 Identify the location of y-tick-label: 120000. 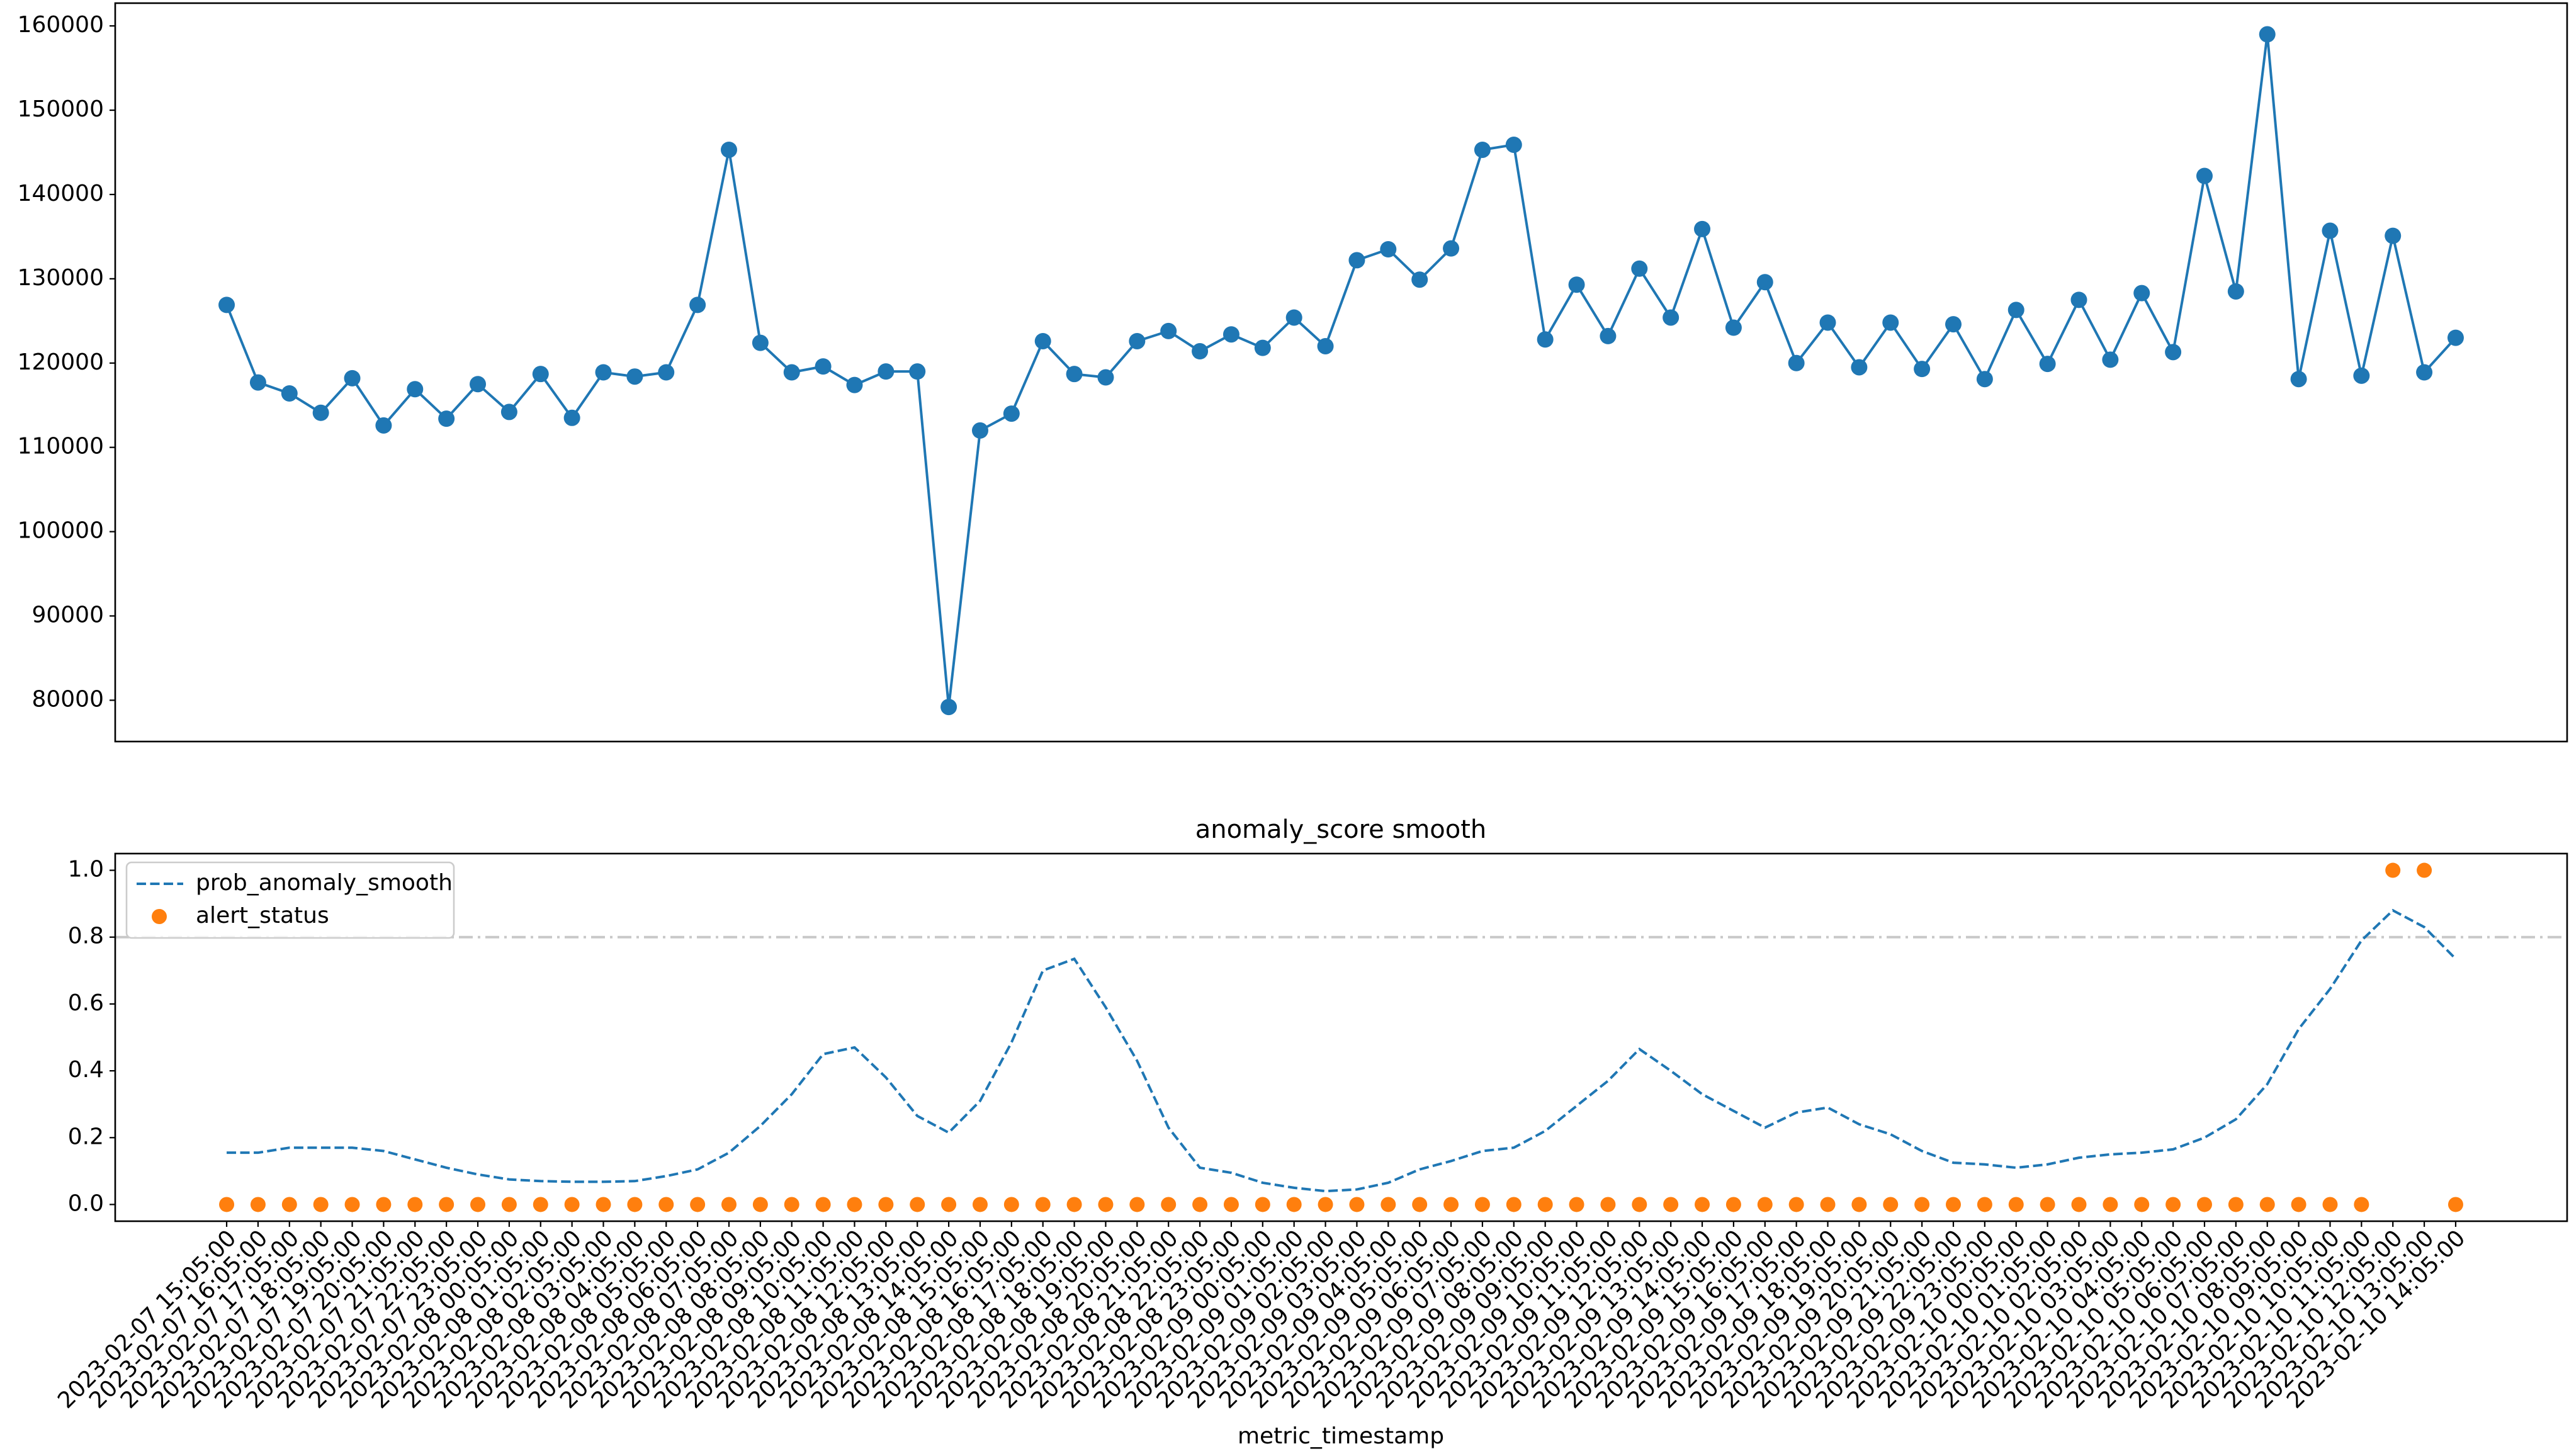
(61, 362).